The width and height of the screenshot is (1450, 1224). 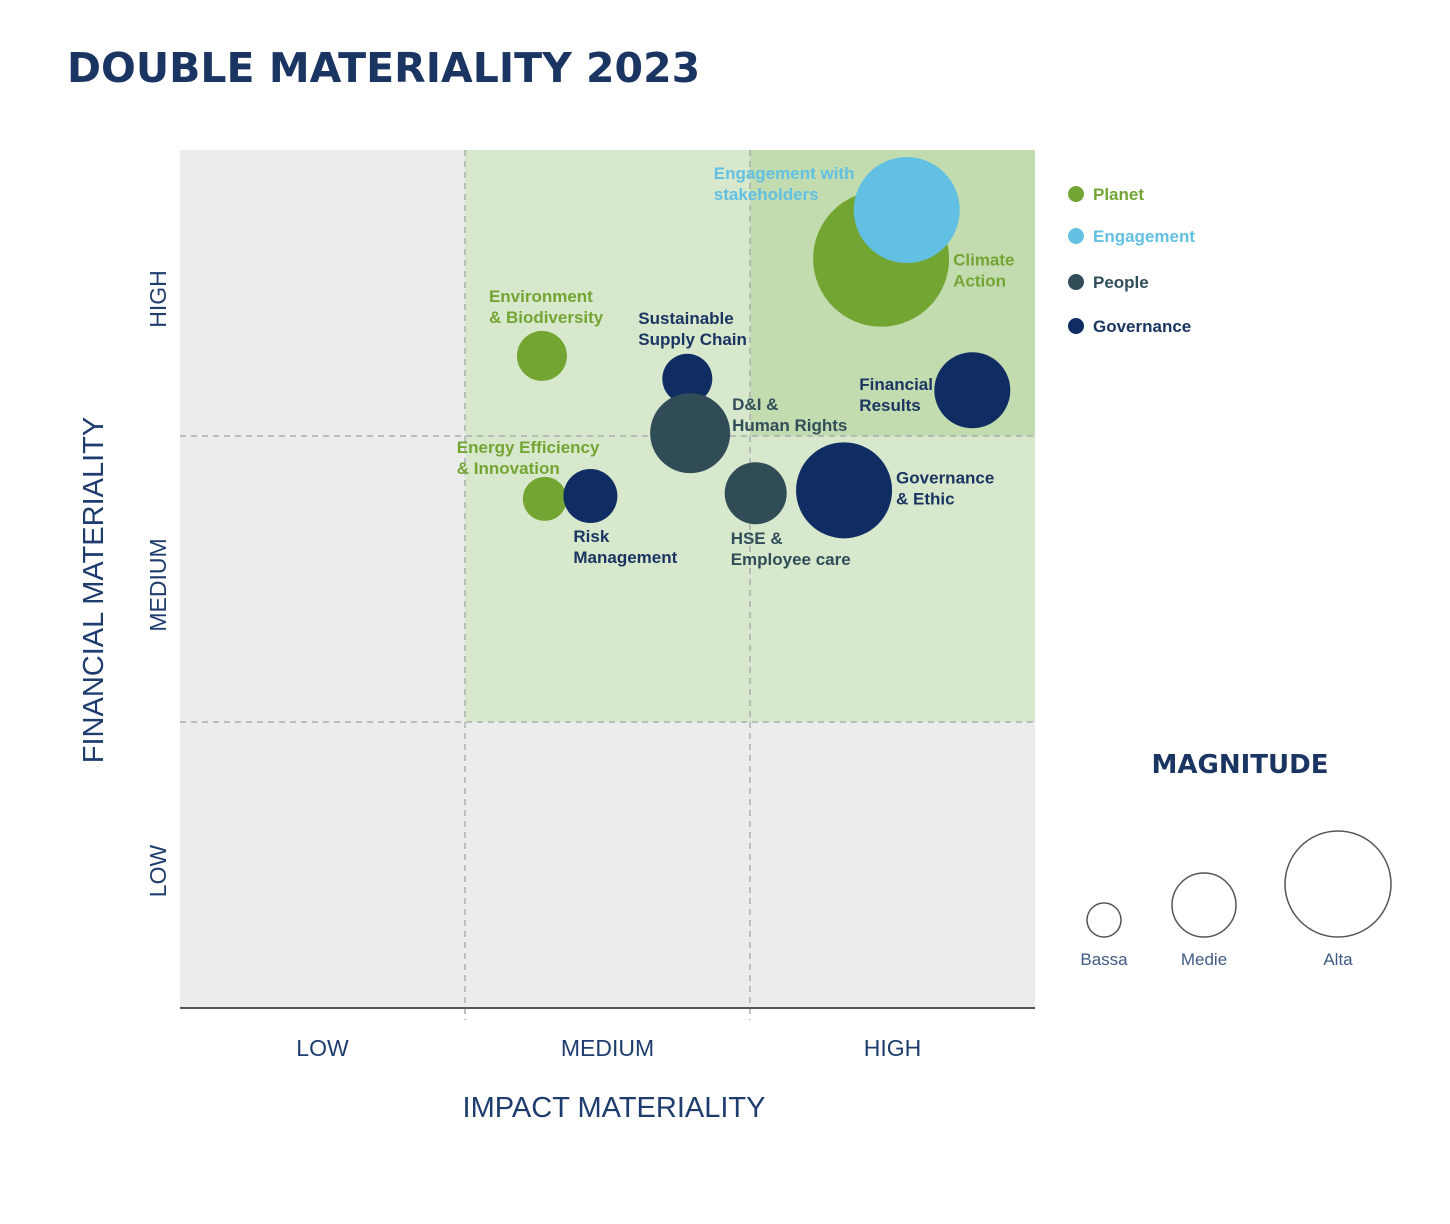 I want to click on magnitude-title: MAGNITUDE, so click(x=1240, y=765).